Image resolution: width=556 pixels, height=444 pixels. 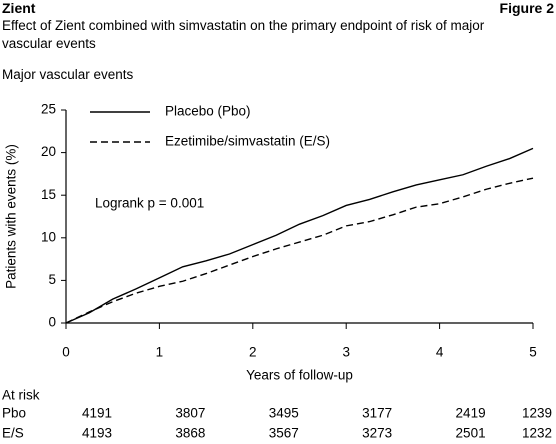 I want to click on at-risk-value: 3495, so click(x=284, y=413).